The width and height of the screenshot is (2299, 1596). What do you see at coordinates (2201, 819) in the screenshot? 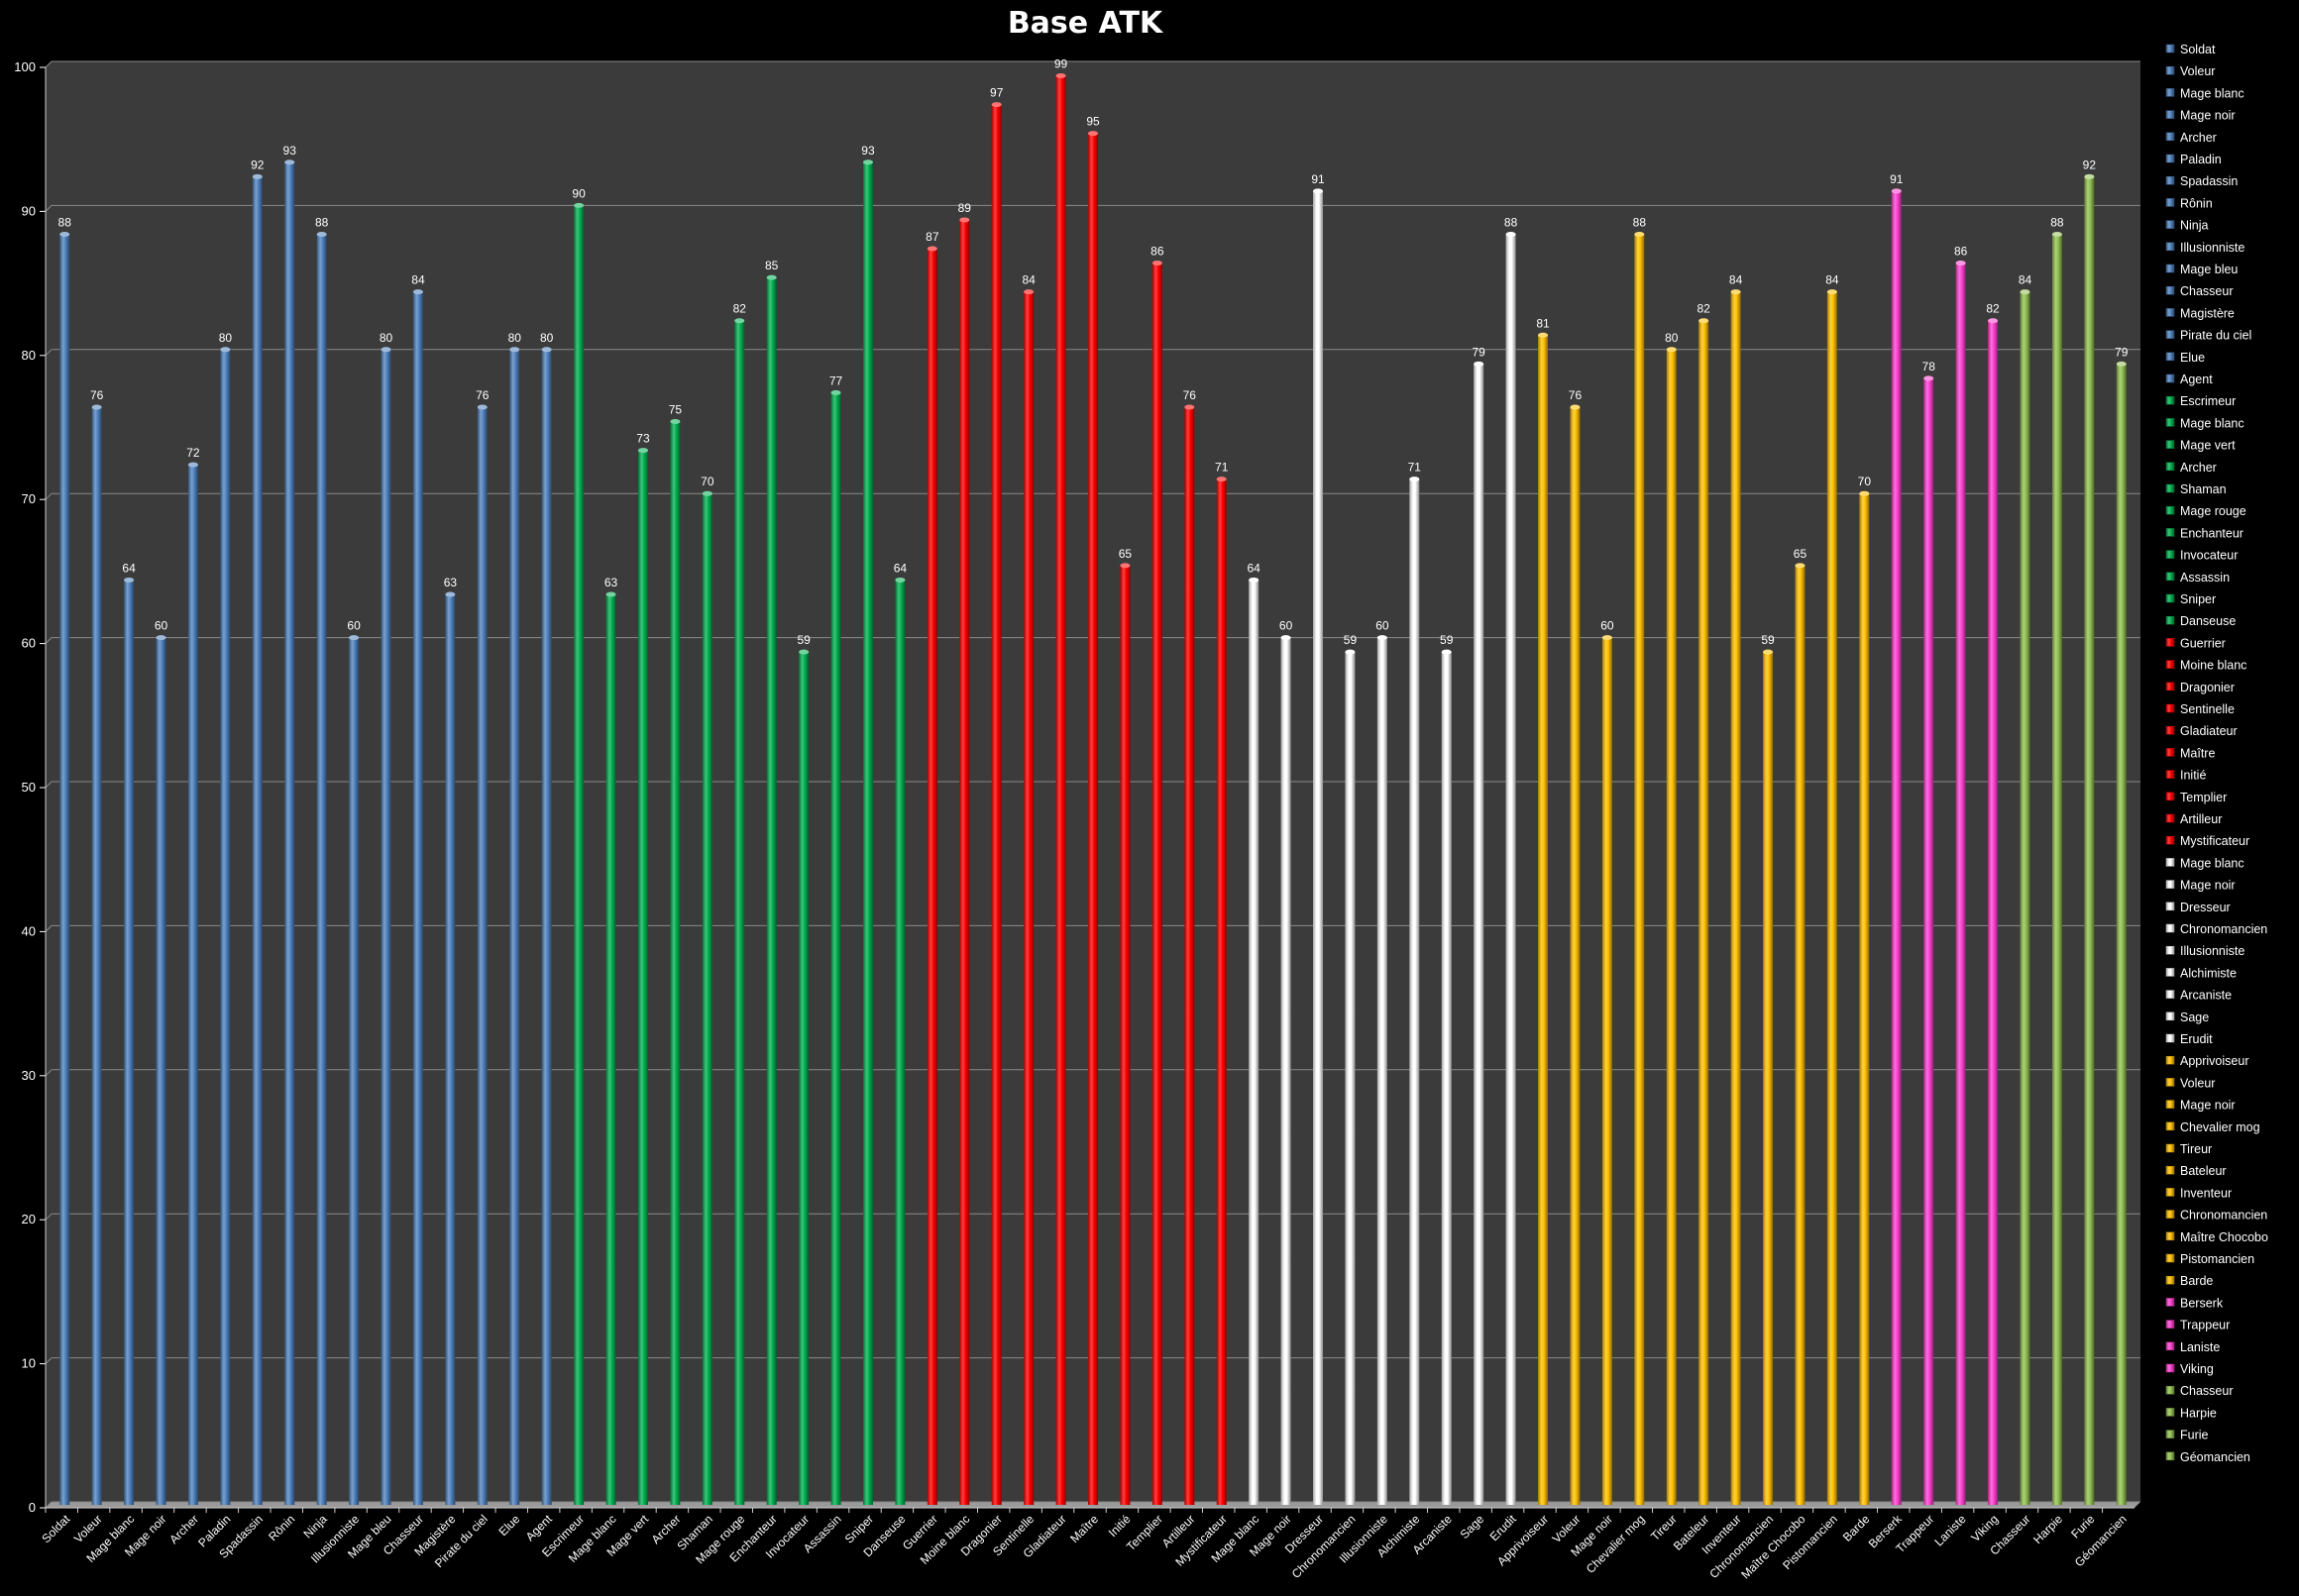
I see `legend-label: Artilleur` at bounding box center [2201, 819].